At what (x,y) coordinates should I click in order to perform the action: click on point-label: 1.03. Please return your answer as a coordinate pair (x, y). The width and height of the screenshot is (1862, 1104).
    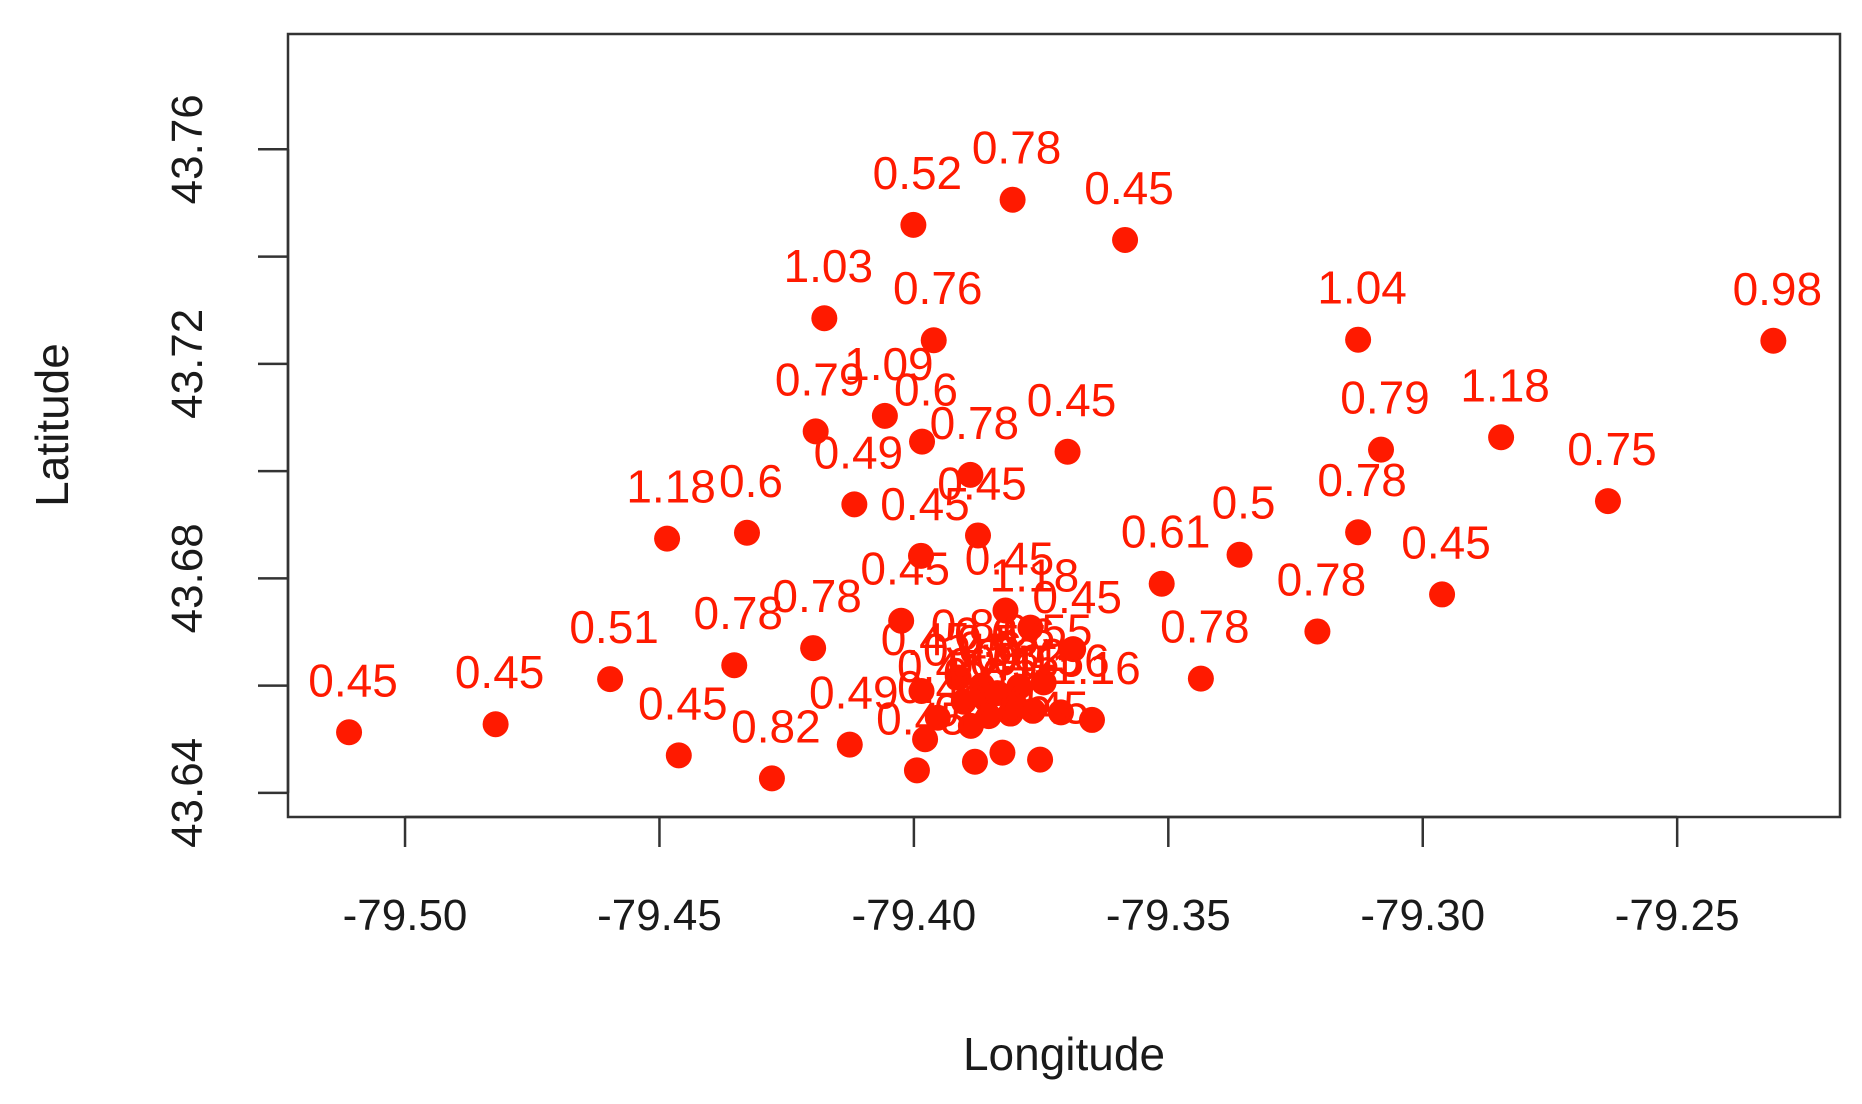
    Looking at the image, I should click on (829, 266).